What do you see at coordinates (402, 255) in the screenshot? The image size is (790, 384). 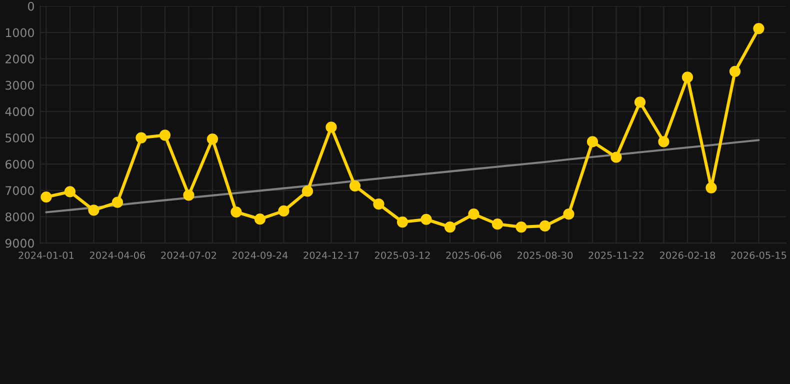 I see `x-tick-label: 2025-03-12` at bounding box center [402, 255].